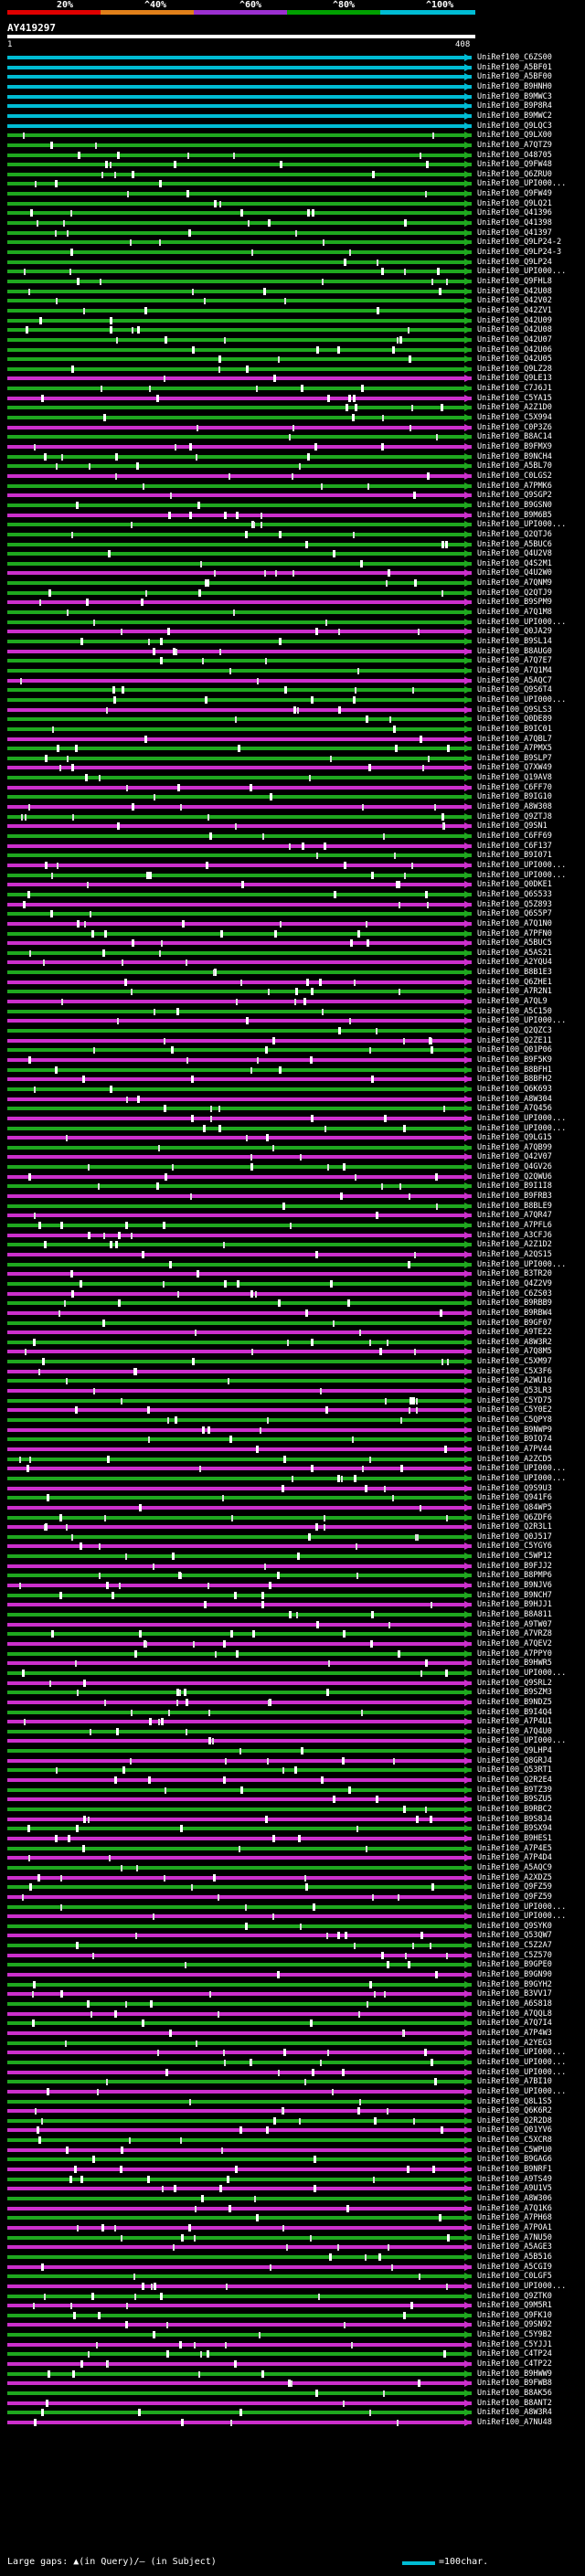 The image size is (585, 2576). What do you see at coordinates (514, 496) in the screenshot?
I see `hit-name: UniRef100_Q9SGP2` at bounding box center [514, 496].